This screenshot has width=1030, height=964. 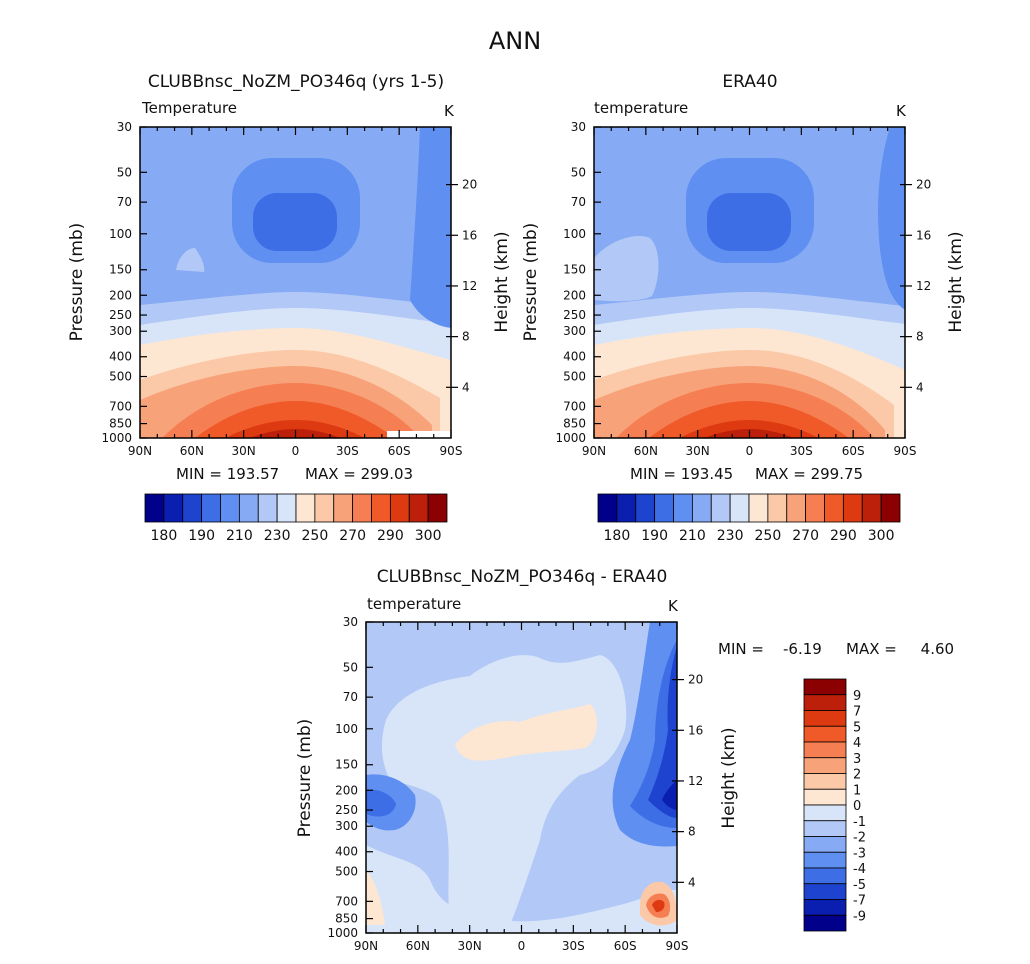 I want to click on colorbar-label: 270, so click(x=805, y=536).